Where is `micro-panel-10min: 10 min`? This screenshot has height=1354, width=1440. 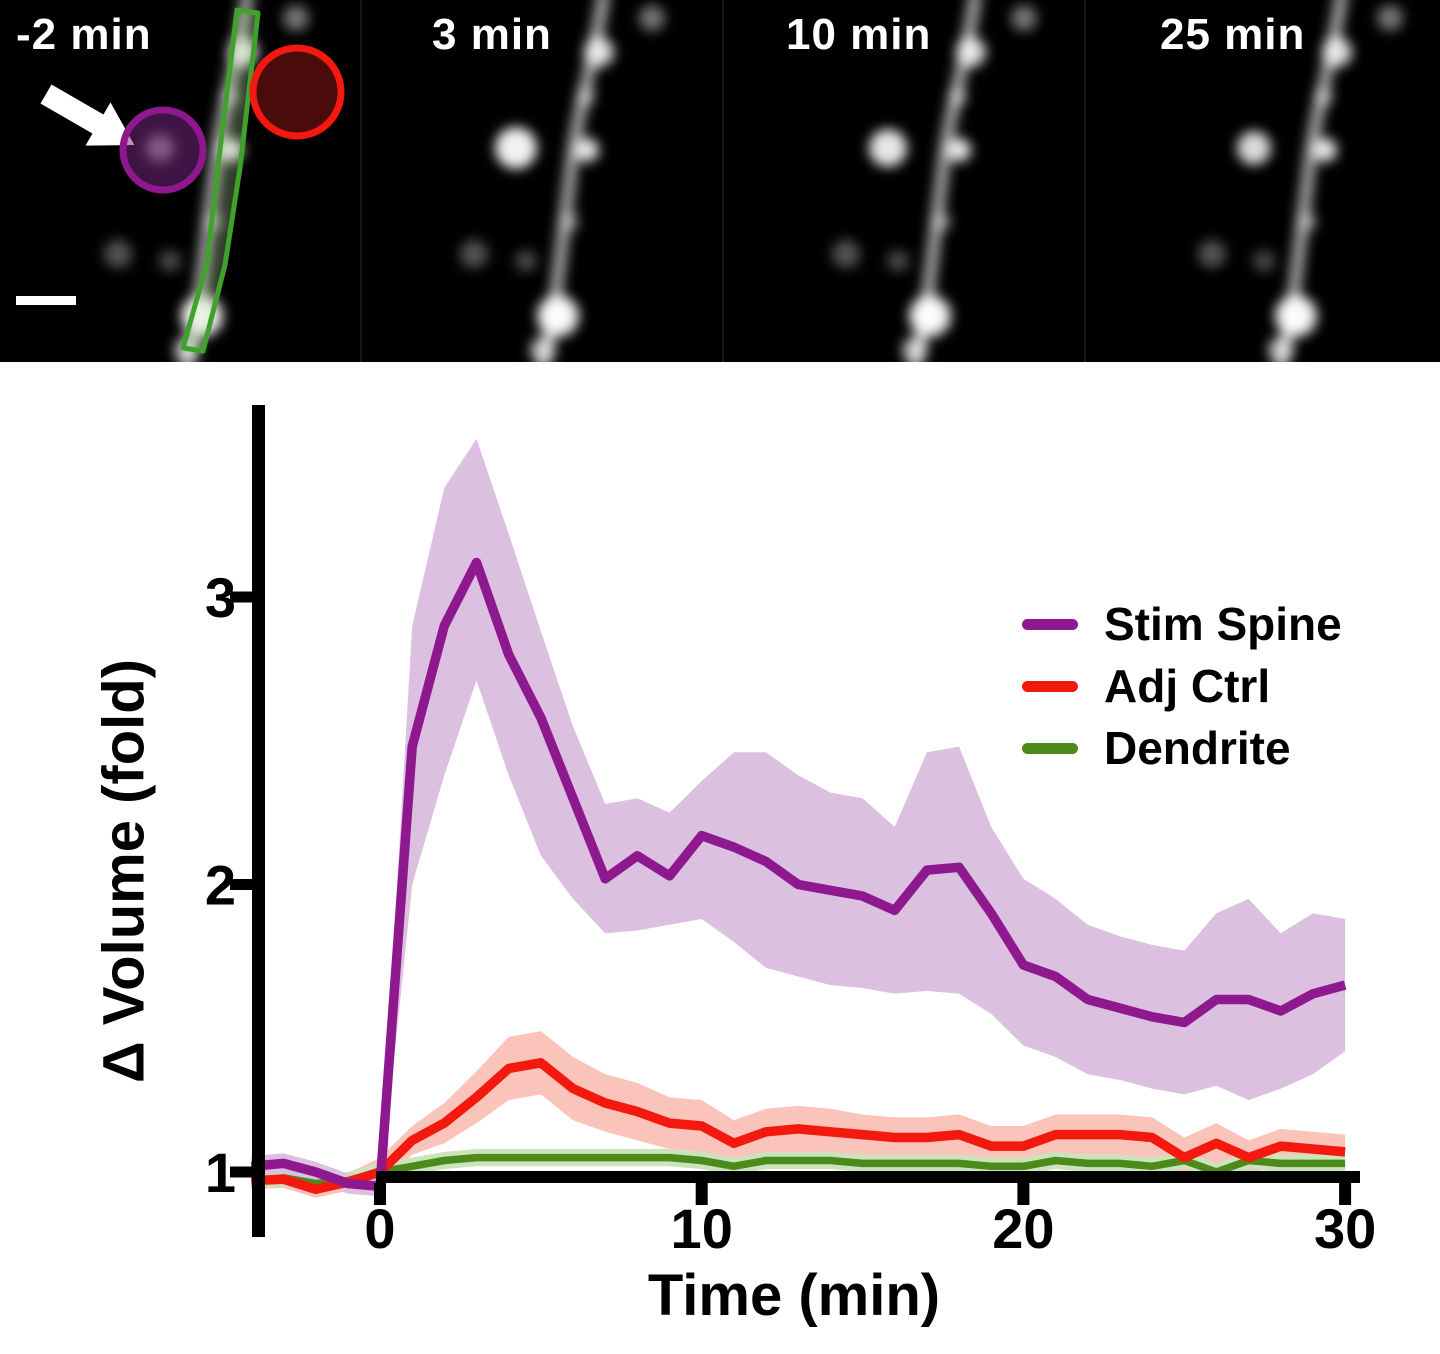 micro-panel-10min: 10 min is located at coordinates (903, 181).